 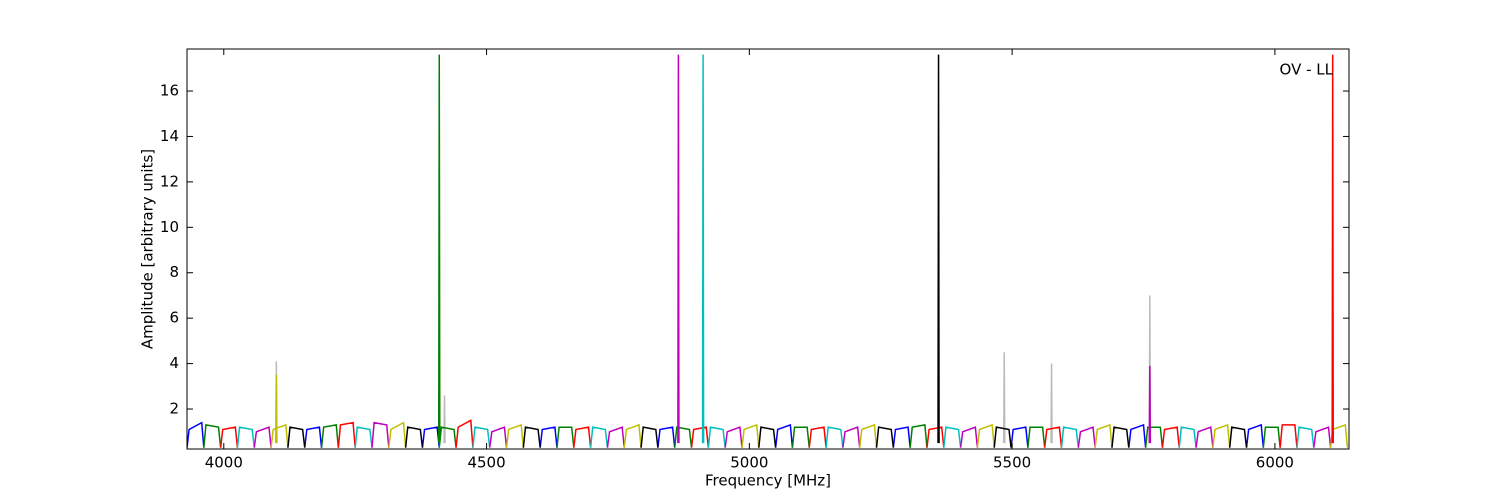 What do you see at coordinates (174, 272) in the screenshot?
I see `y-tick-label: 8` at bounding box center [174, 272].